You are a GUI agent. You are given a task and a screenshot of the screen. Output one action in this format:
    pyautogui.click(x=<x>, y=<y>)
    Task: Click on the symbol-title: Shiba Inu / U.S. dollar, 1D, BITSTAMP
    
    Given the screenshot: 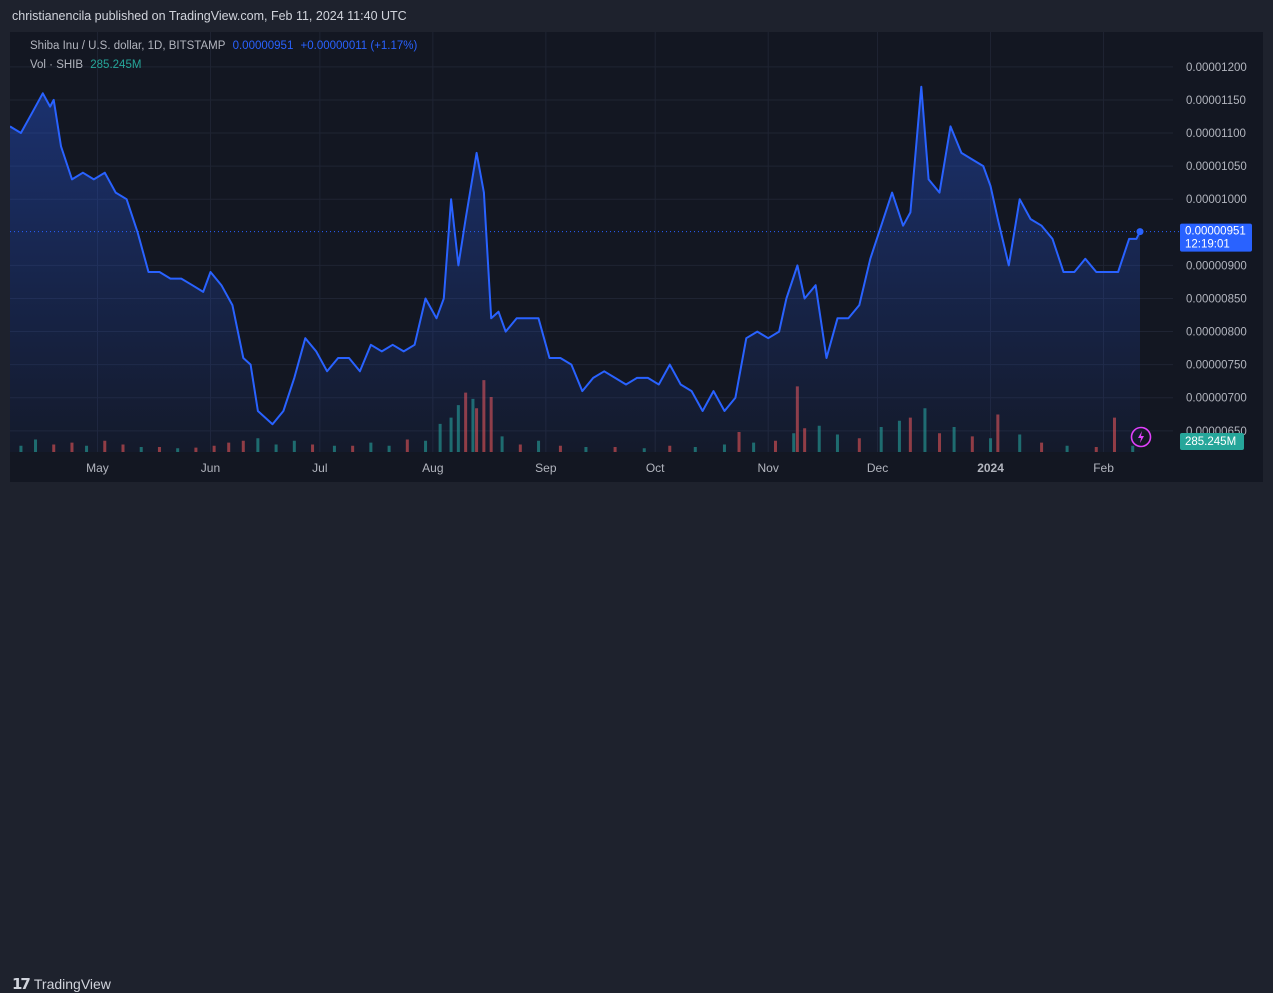 What is the action you would take?
    pyautogui.click(x=127, y=46)
    